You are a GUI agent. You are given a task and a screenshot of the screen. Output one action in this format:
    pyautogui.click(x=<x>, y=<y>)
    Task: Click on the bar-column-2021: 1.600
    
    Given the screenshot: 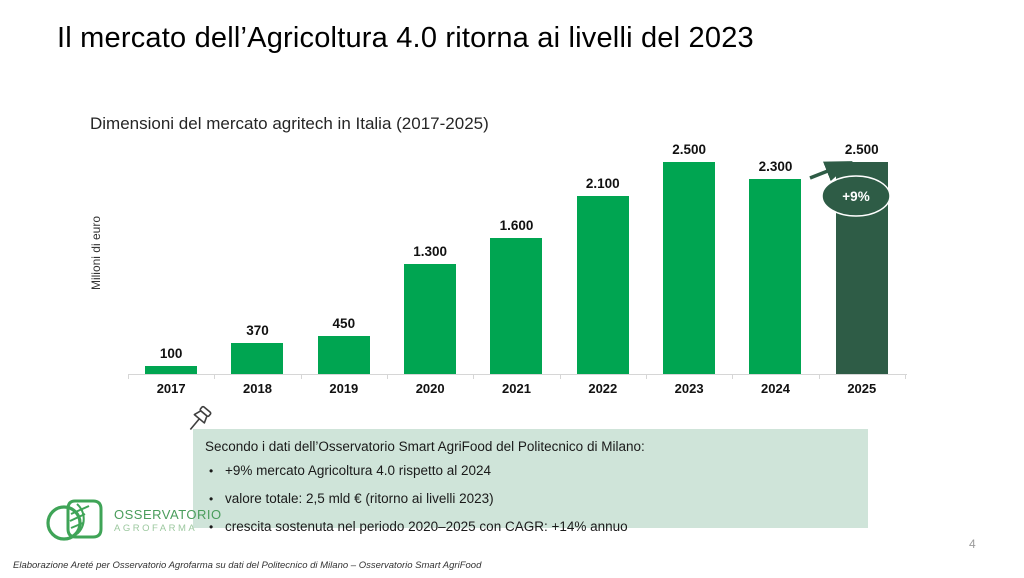 What is the action you would take?
    pyautogui.click(x=516, y=296)
    